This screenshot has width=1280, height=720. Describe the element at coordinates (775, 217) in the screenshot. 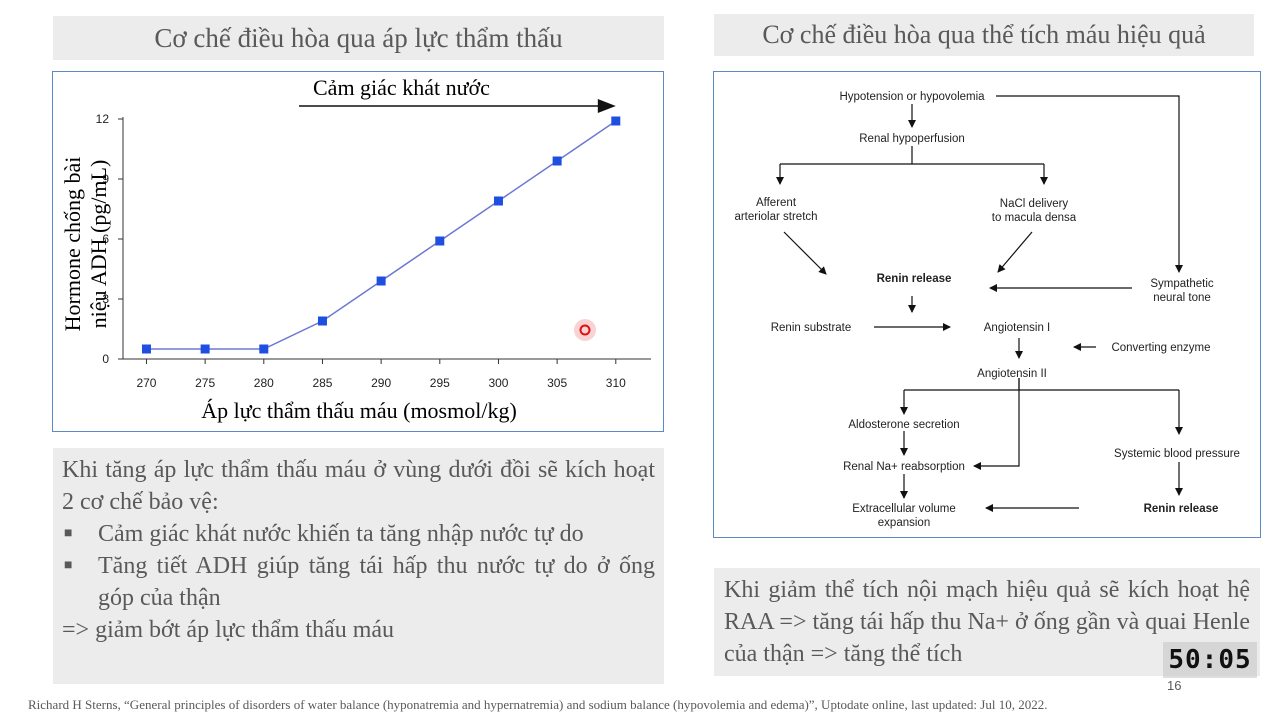

I see `node-afferent-line2: arteriolar stretch` at that location.